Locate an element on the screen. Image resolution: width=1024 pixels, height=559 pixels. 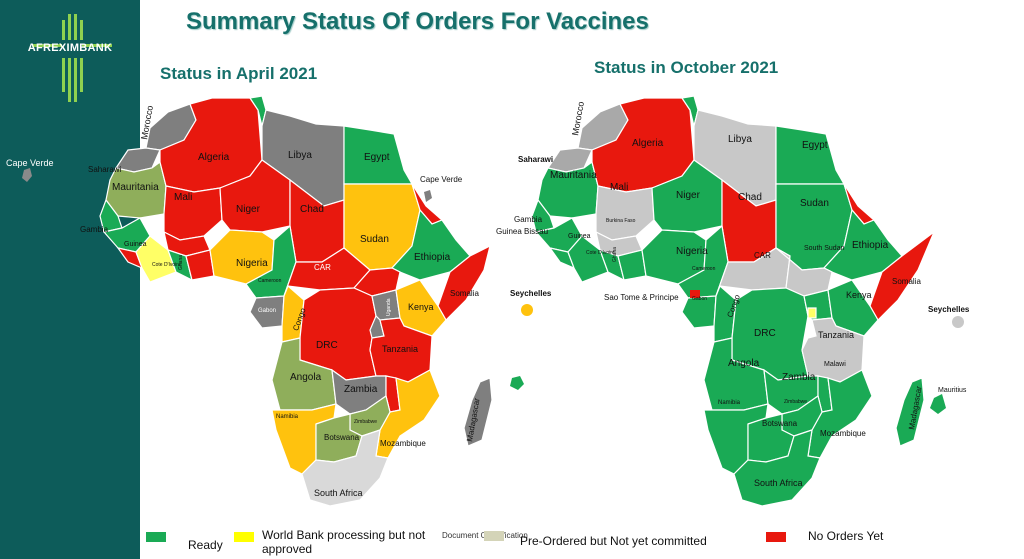
oct-label-guinea-bissau: Guinea Bissau is located at coordinates (522, 231).